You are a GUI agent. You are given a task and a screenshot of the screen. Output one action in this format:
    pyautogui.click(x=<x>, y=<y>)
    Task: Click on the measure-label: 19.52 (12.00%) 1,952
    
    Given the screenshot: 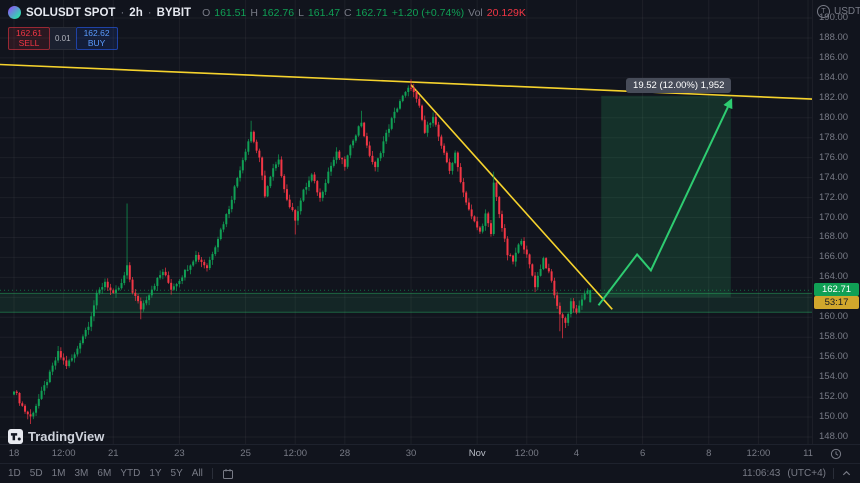 What is the action you would take?
    pyautogui.click(x=679, y=85)
    